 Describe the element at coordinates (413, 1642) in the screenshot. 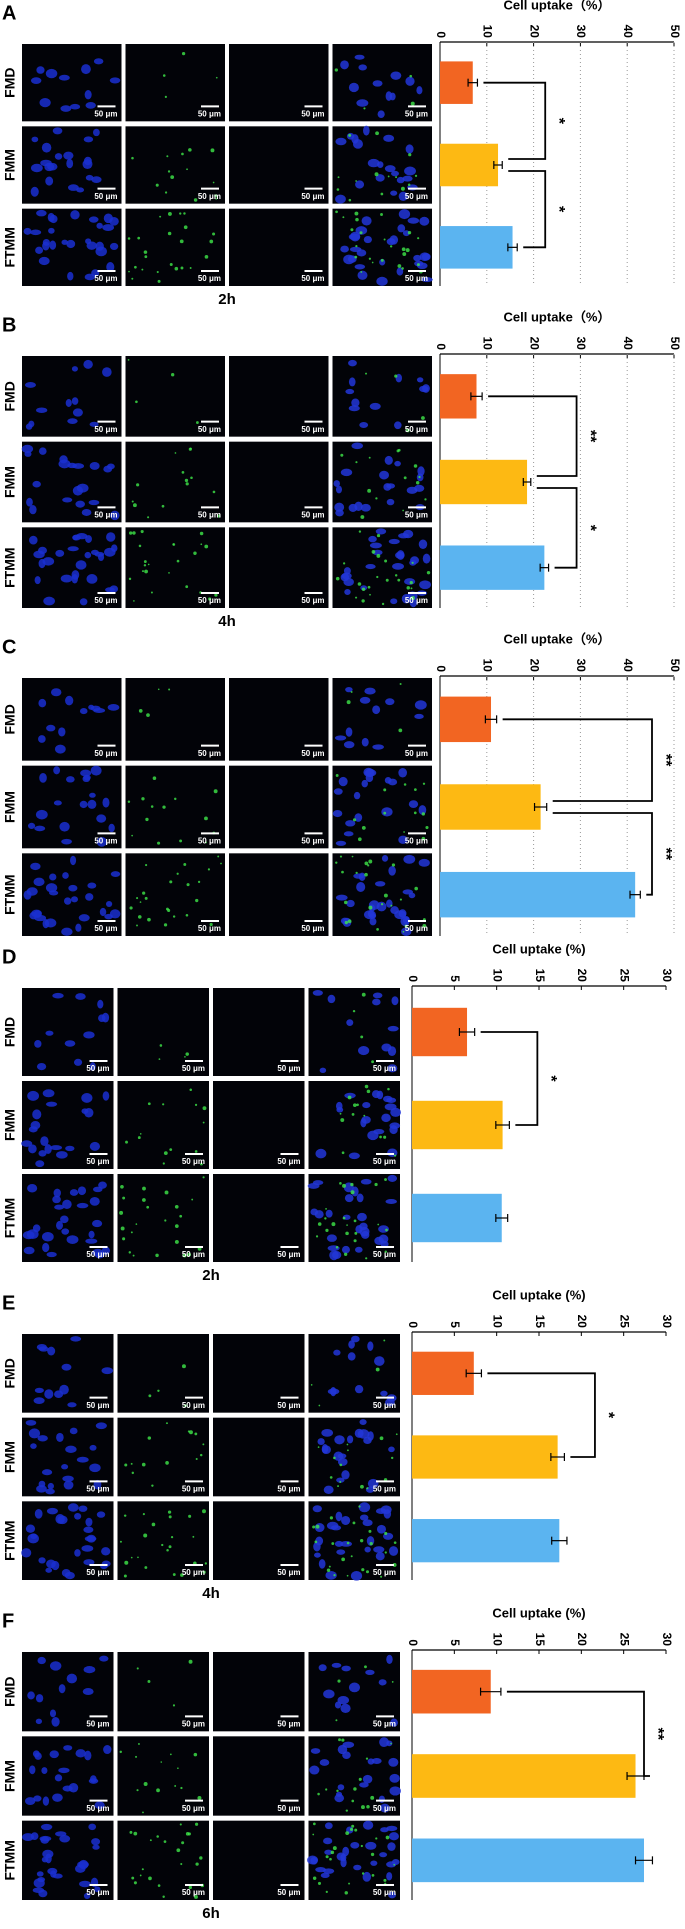

I see `x-tick-label: 0` at that location.